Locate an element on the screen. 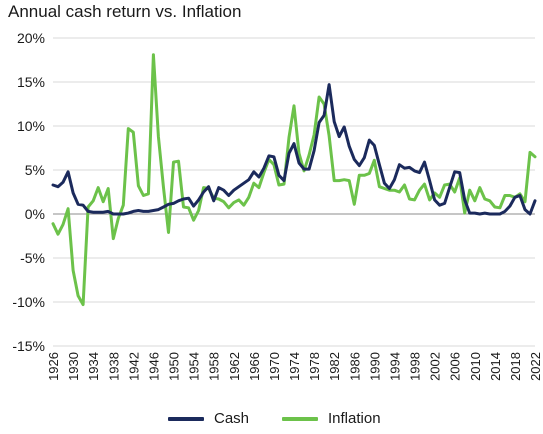  x-tick-label: 1978 is located at coordinates (314, 366).